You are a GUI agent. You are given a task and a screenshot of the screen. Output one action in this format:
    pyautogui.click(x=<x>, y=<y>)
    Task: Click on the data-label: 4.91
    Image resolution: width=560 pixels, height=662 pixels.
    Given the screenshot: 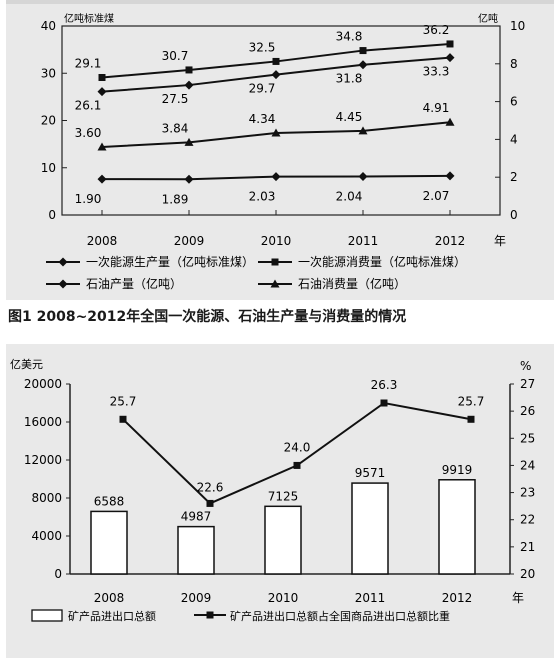 What is the action you would take?
    pyautogui.click(x=436, y=108)
    